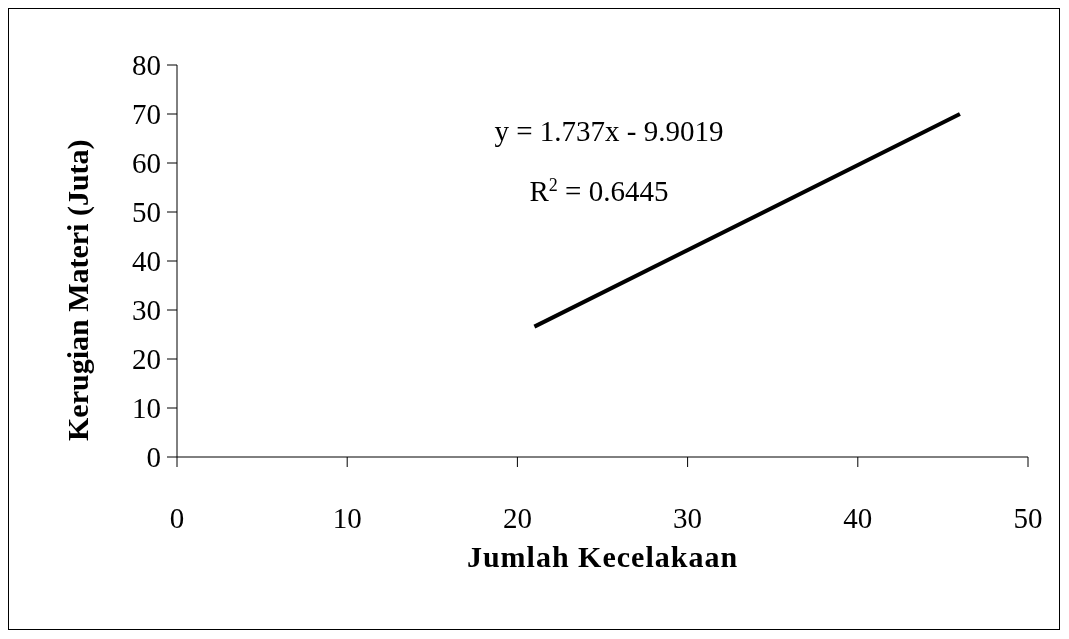  I want to click on y-tick-label: 20, so click(146, 359).